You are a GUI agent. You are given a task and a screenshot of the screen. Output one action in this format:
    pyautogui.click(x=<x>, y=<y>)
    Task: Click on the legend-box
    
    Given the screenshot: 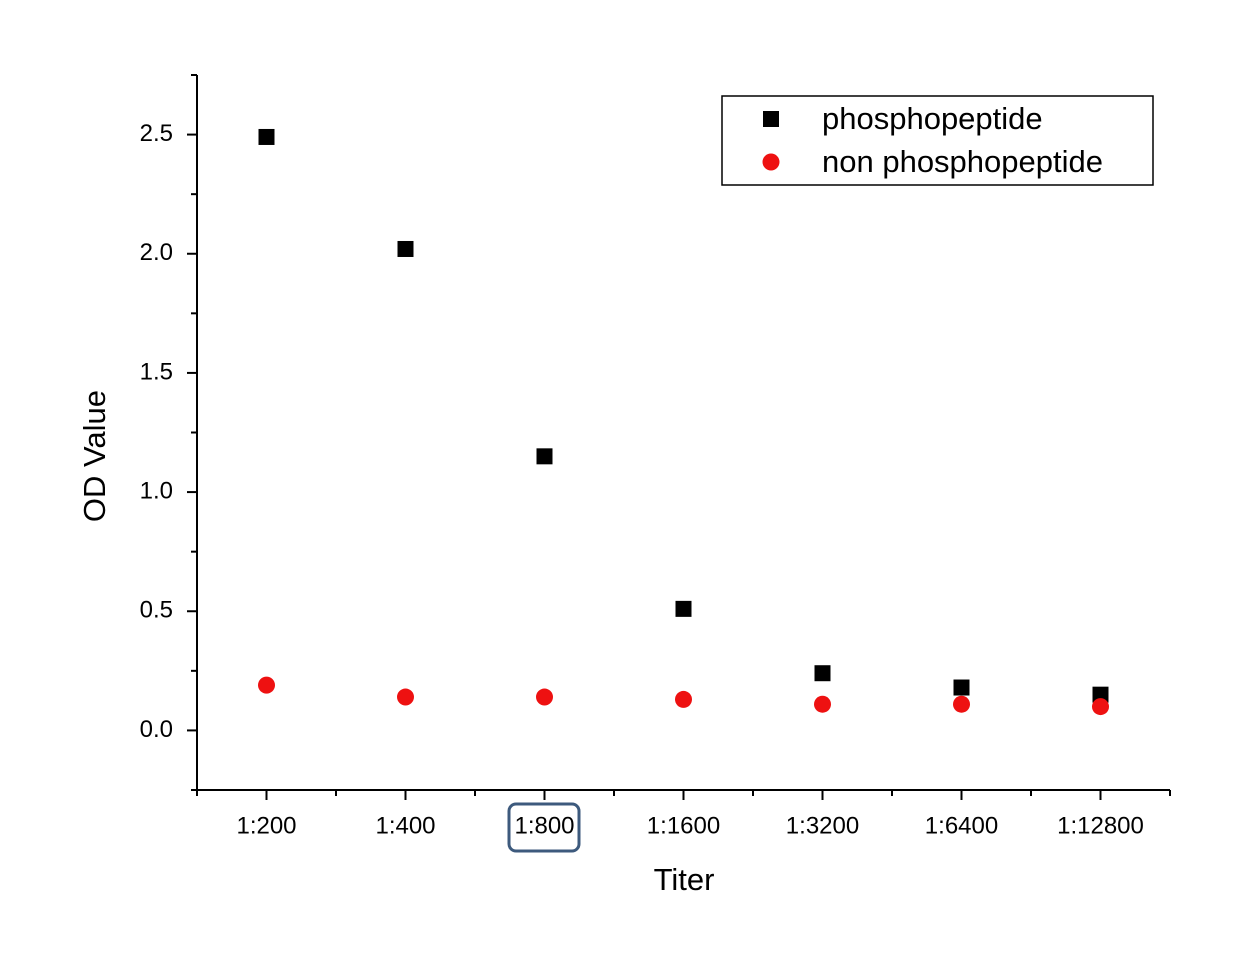 What is the action you would take?
    pyautogui.click(x=937, y=140)
    